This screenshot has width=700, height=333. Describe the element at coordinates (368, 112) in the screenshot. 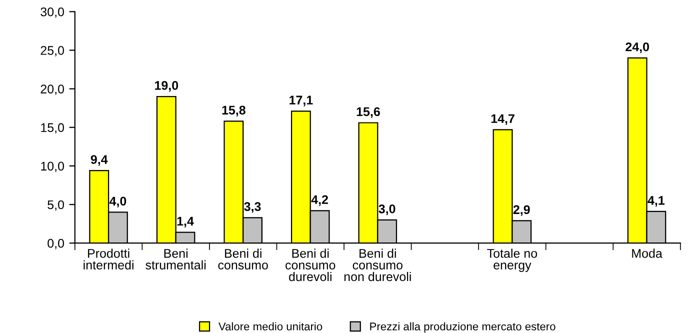

I see `data-label: 15,6` at that location.